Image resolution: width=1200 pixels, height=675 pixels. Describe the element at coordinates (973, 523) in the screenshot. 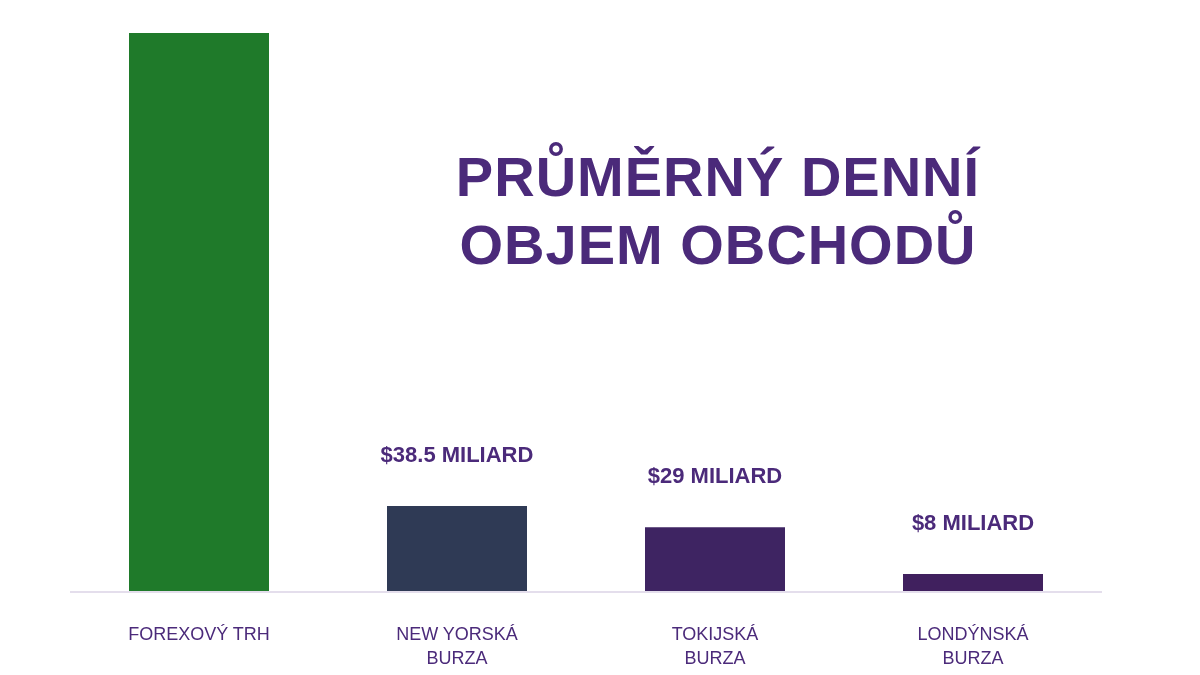

I see `data-label: $8 MILIARD` at that location.